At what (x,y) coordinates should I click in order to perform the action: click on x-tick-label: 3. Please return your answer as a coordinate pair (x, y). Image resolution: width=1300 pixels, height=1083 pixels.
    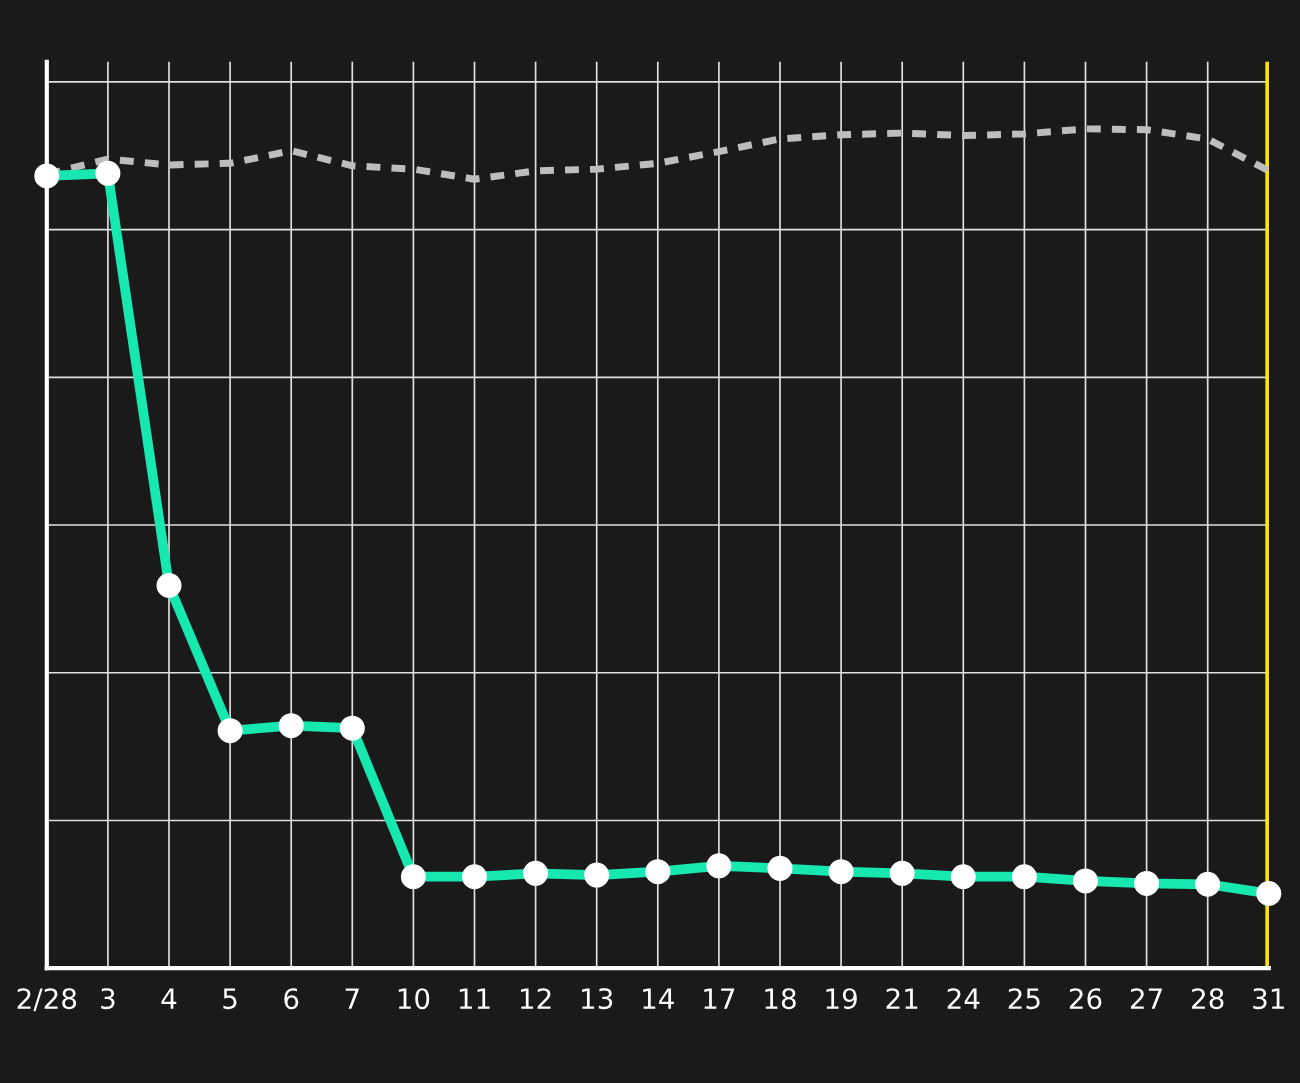
    Looking at the image, I should click on (108, 999).